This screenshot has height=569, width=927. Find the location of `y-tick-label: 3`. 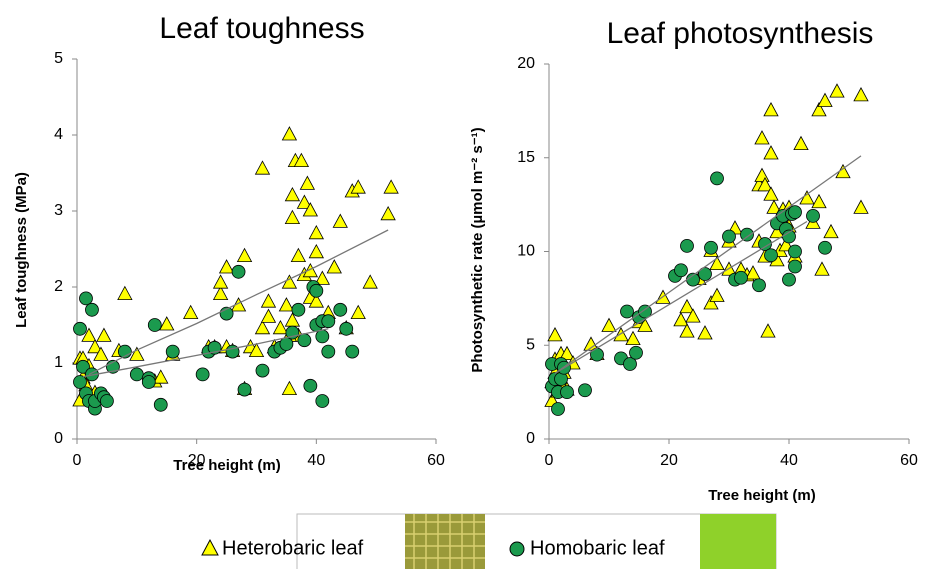

y-tick-label: 3 is located at coordinates (58, 210).